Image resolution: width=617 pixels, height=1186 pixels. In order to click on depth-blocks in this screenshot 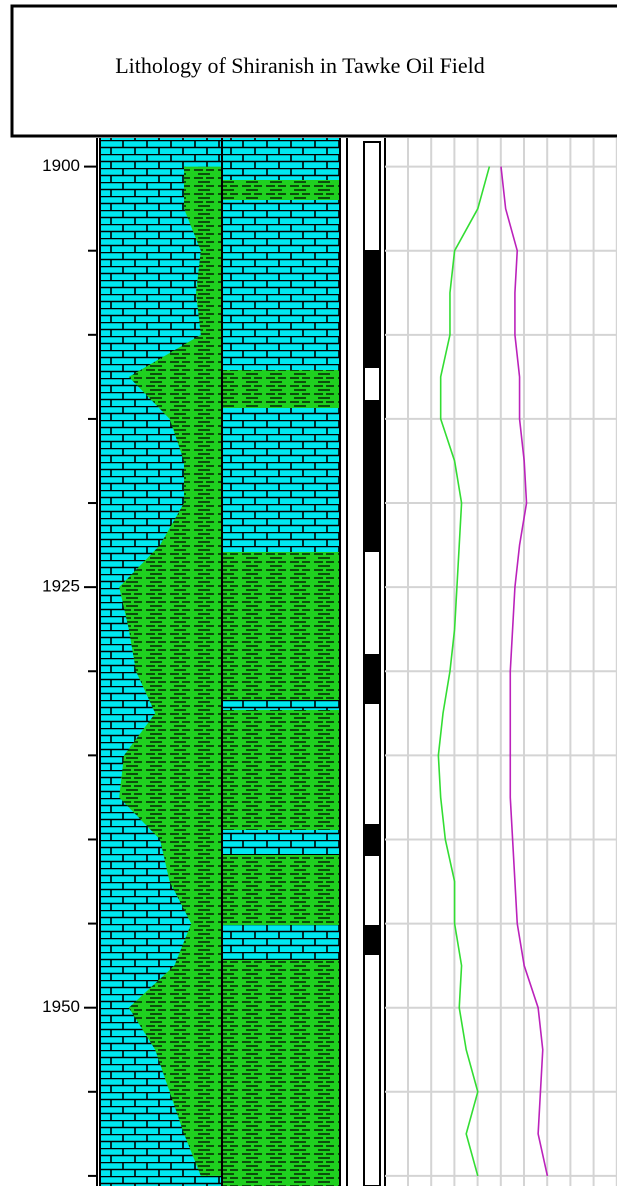, I will do `click(372, 602)`.